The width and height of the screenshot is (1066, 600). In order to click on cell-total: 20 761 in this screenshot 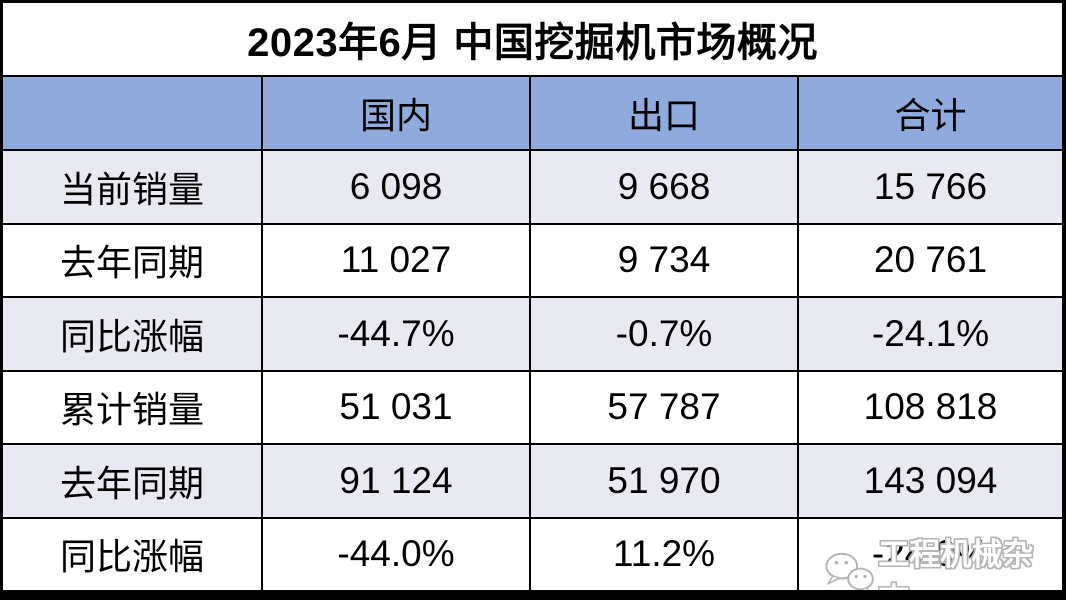, I will do `click(929, 260)`.